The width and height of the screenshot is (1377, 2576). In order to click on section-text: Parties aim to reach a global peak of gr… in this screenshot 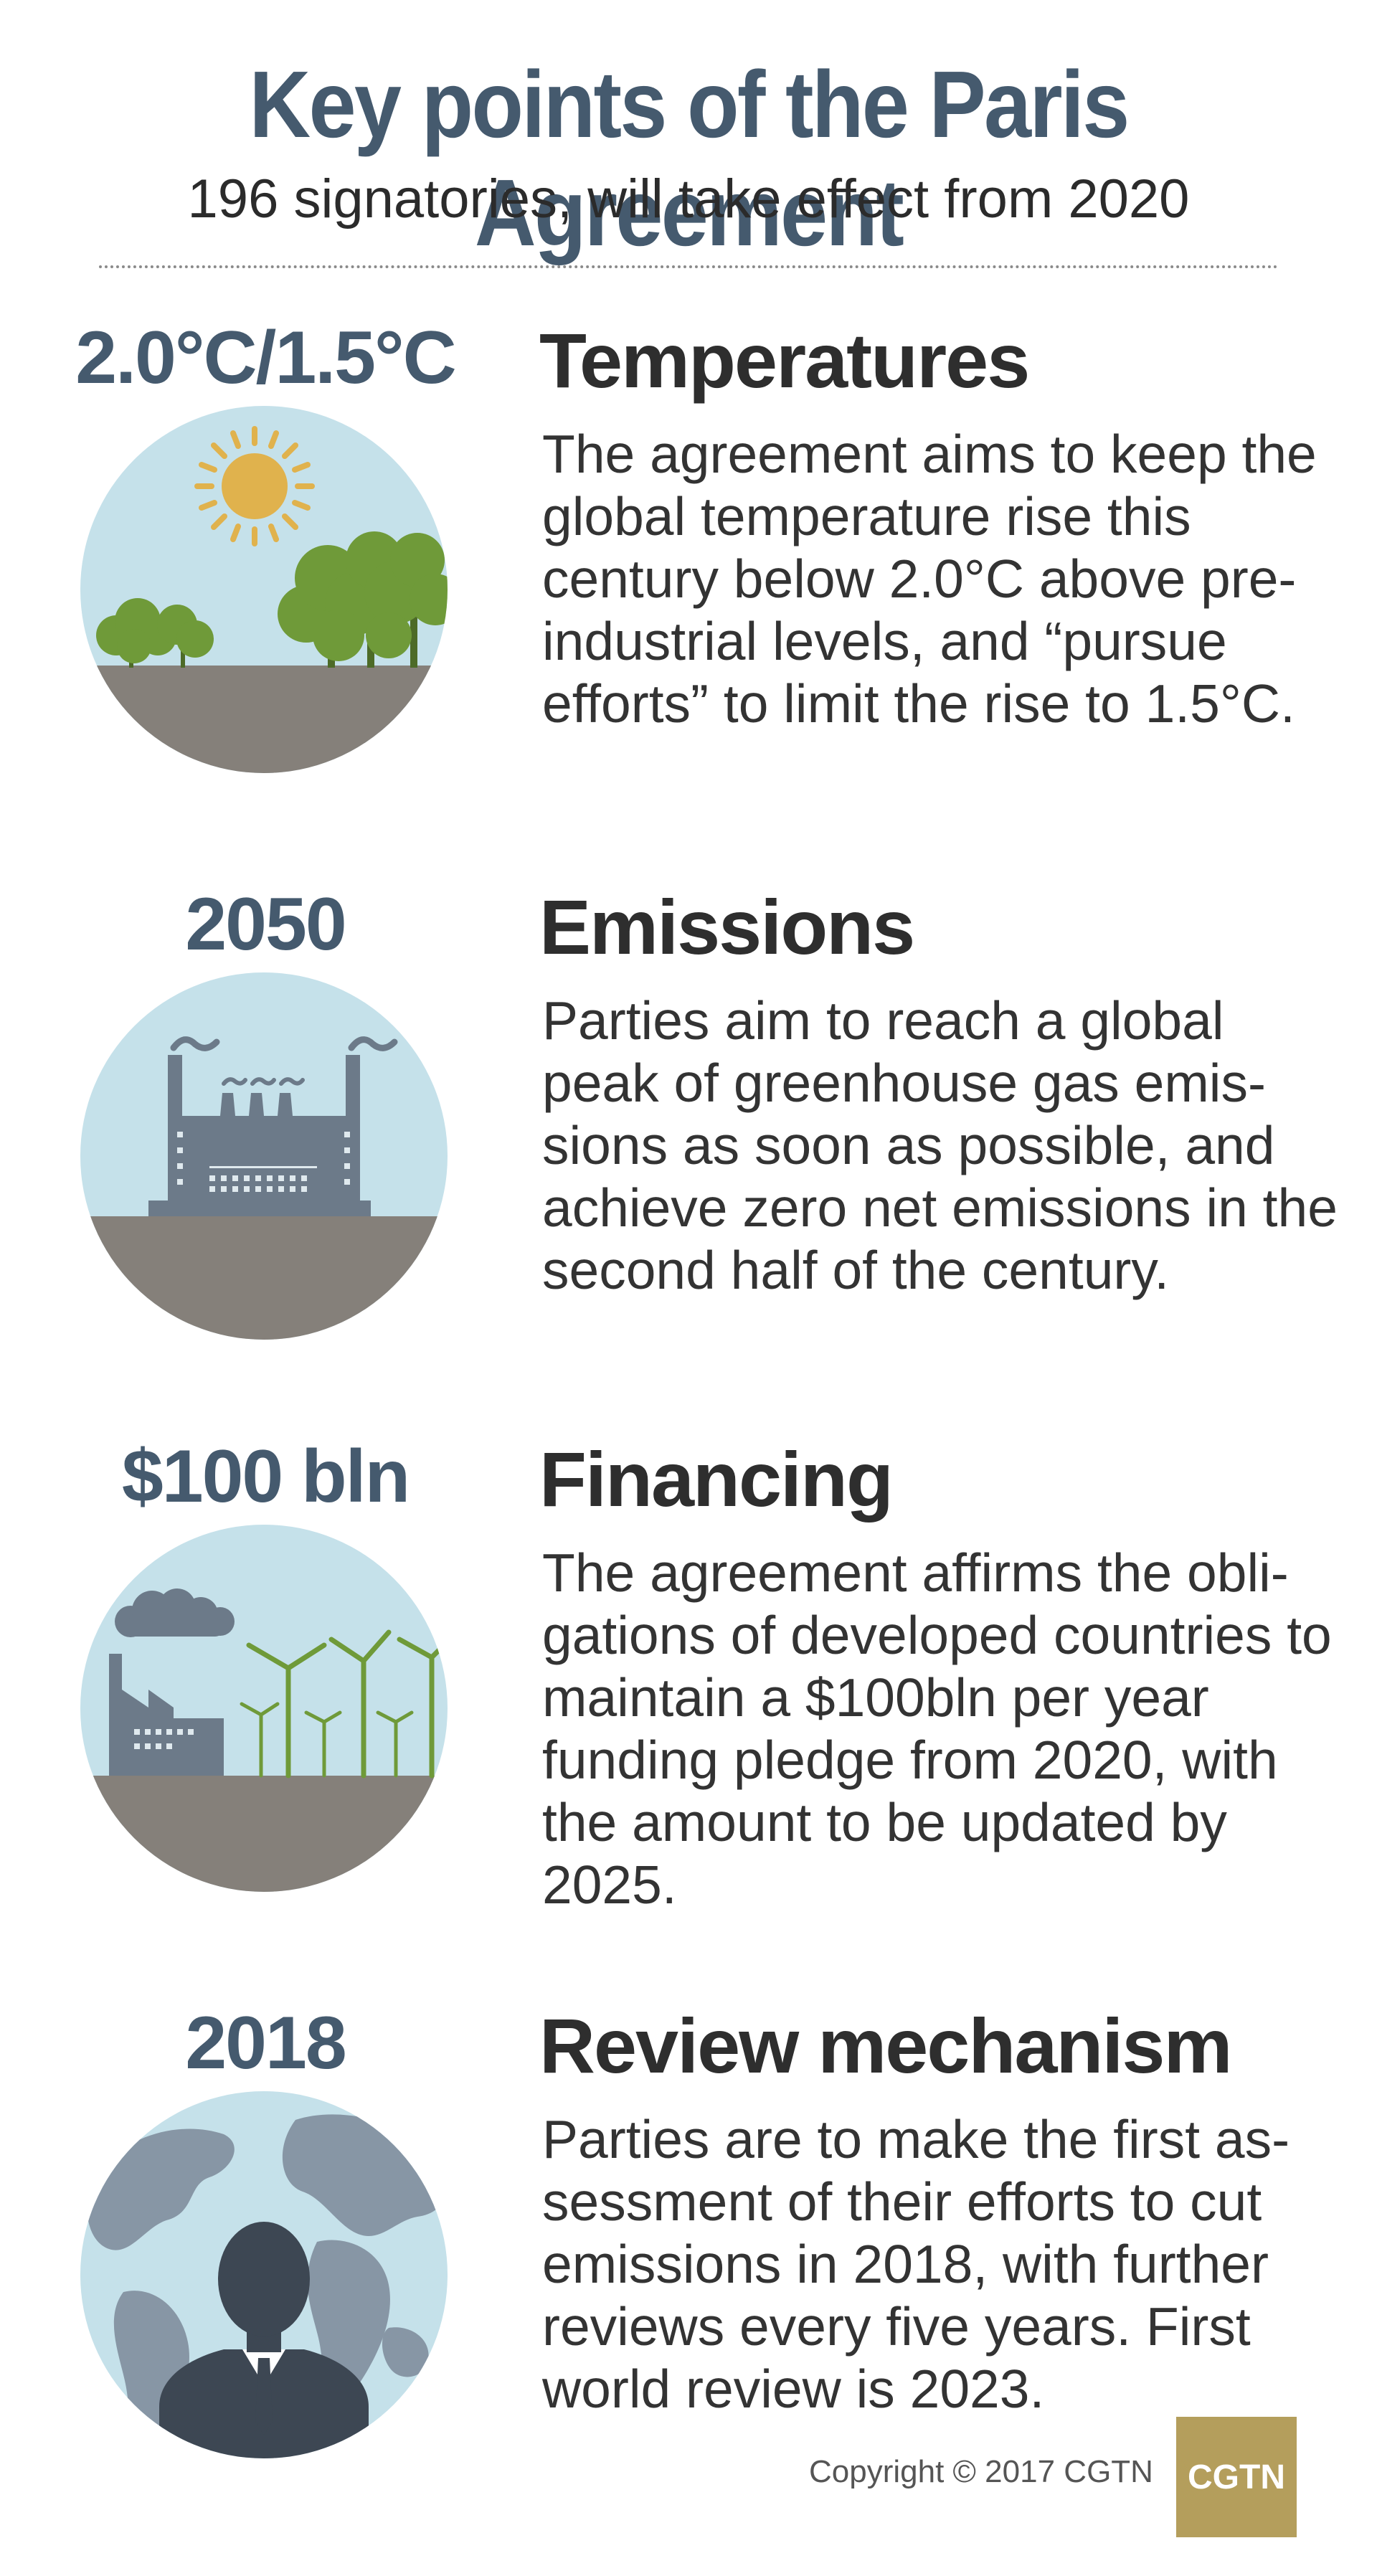, I will do `click(940, 1145)`.